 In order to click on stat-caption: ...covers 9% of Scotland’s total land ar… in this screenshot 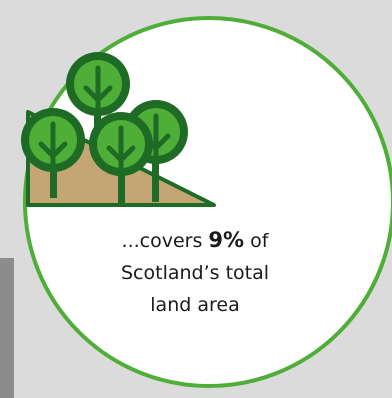, I will do `click(195, 272)`.